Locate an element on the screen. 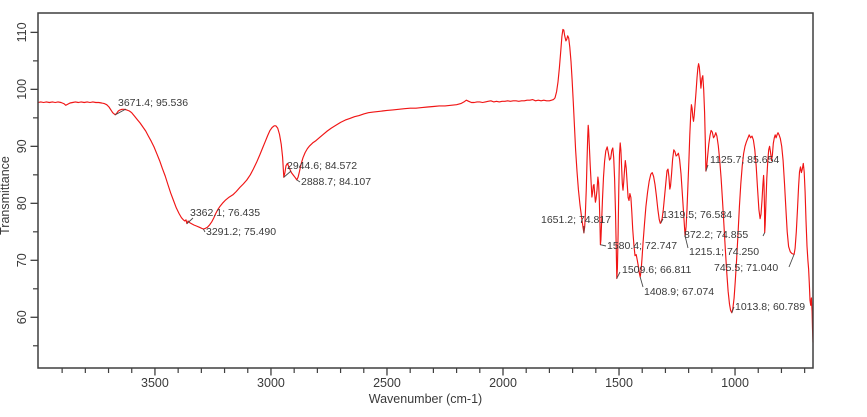 The height and width of the screenshot is (417, 867). y-tick-label: 100 is located at coordinates (22, 89).